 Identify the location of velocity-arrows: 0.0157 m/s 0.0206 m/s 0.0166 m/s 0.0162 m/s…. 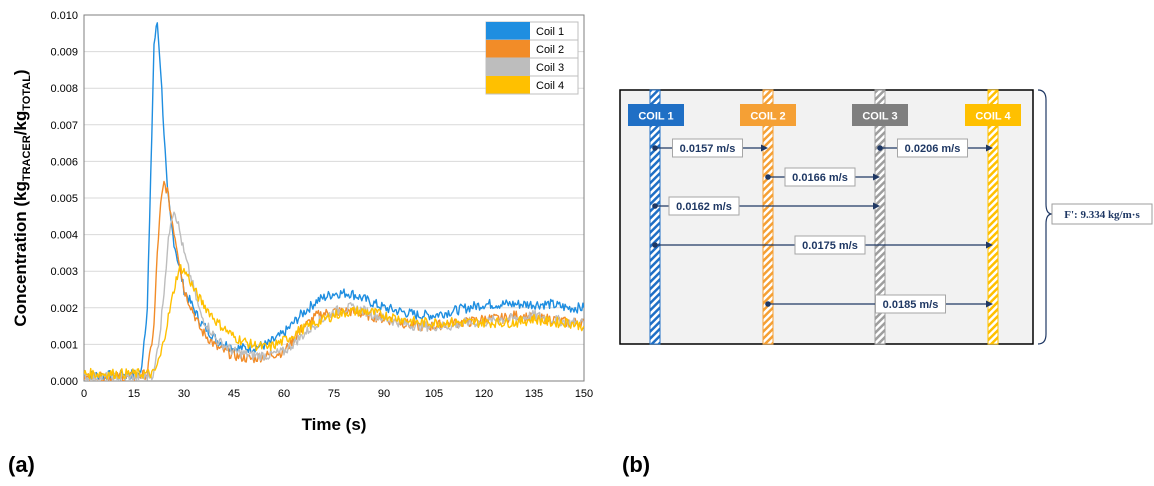
(822, 226).